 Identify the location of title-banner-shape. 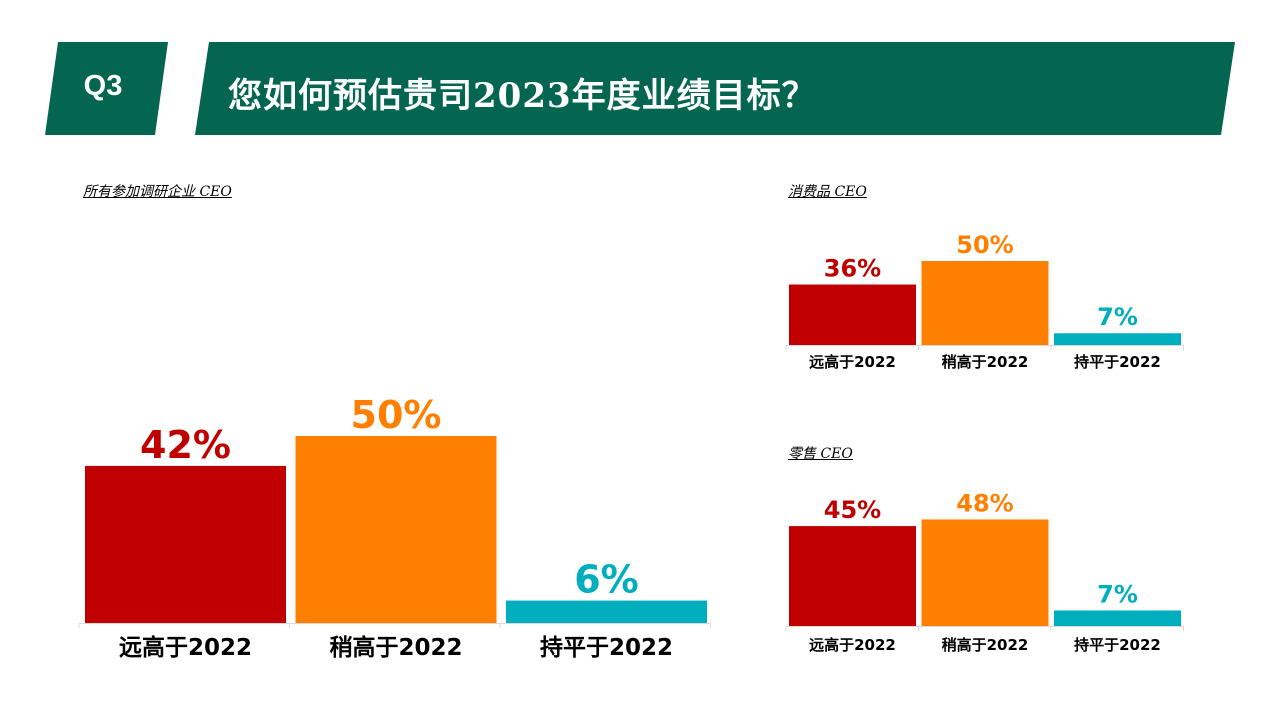
(715, 88).